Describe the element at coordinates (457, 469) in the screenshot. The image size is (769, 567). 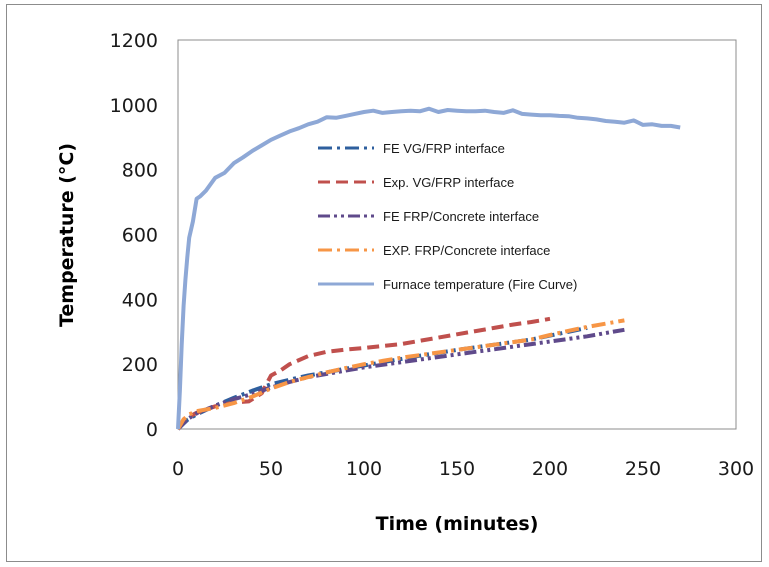
I see `x-tick-label: 150` at that location.